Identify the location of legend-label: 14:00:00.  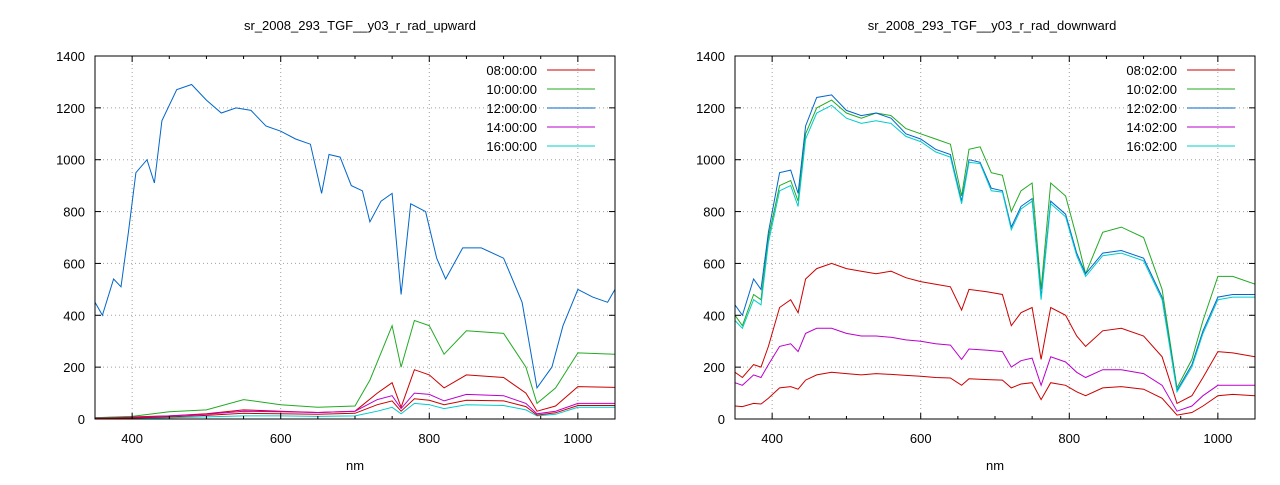
(511, 127).